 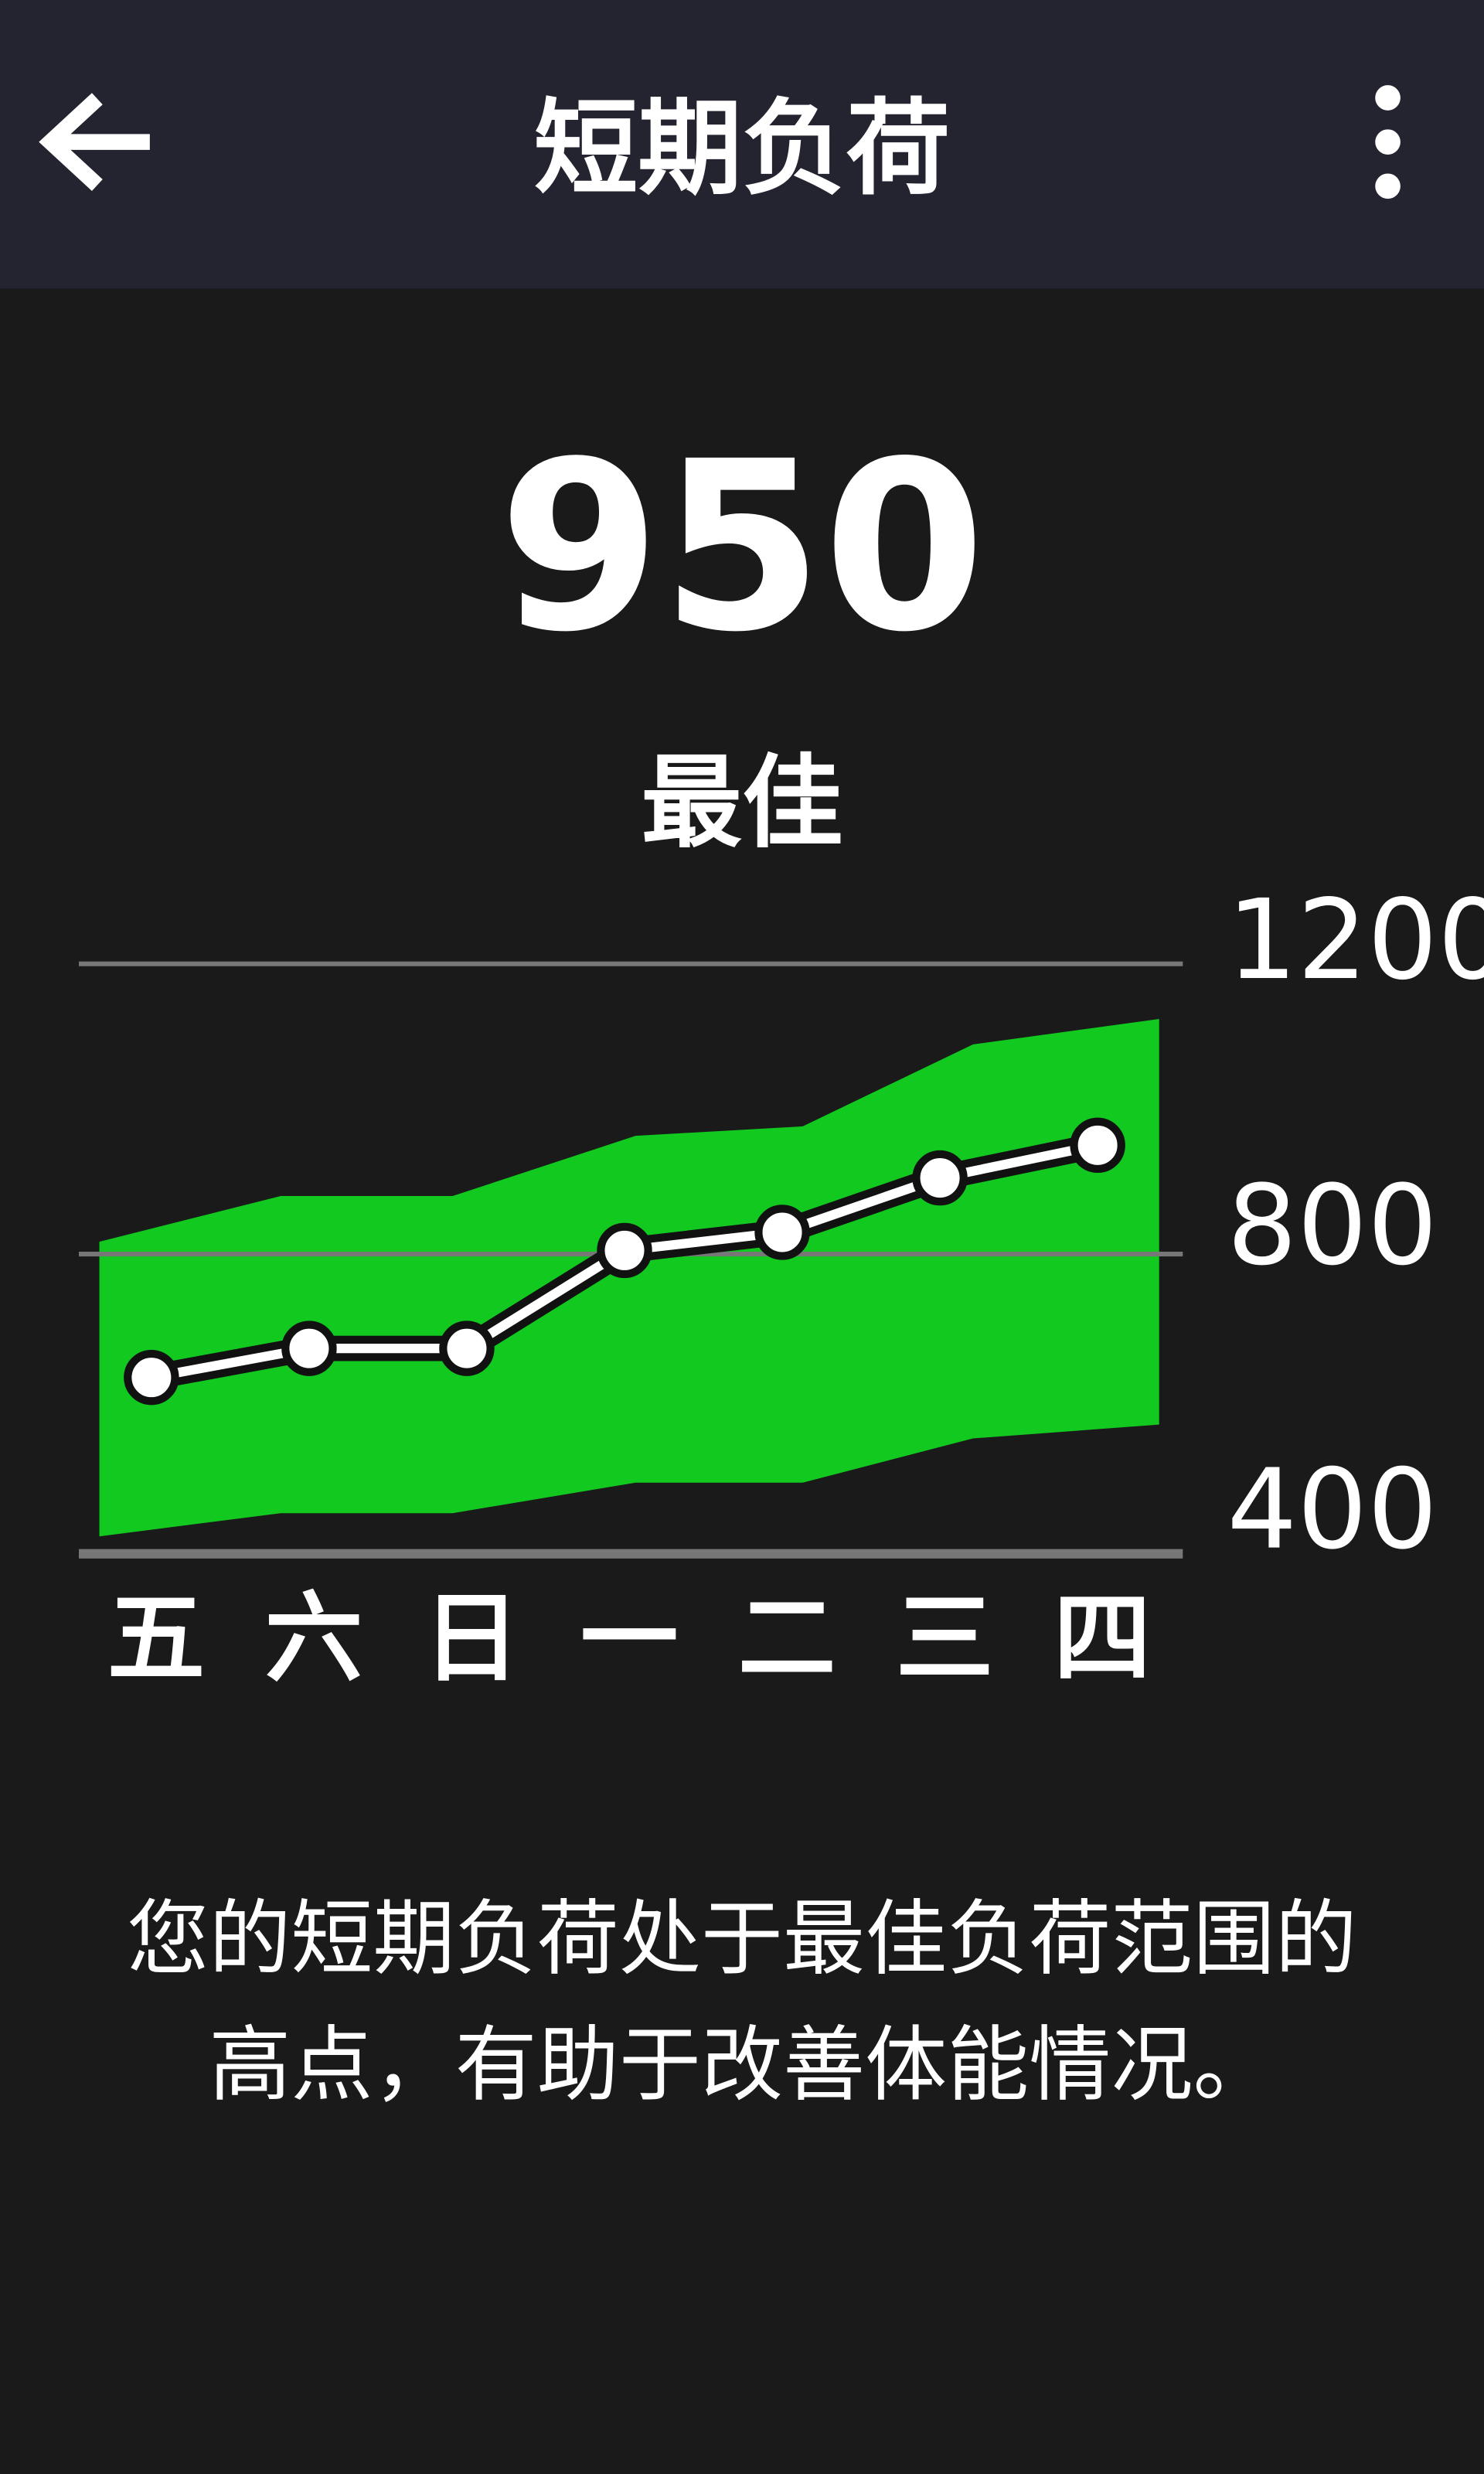 I want to click on back-button, so click(x=95, y=142).